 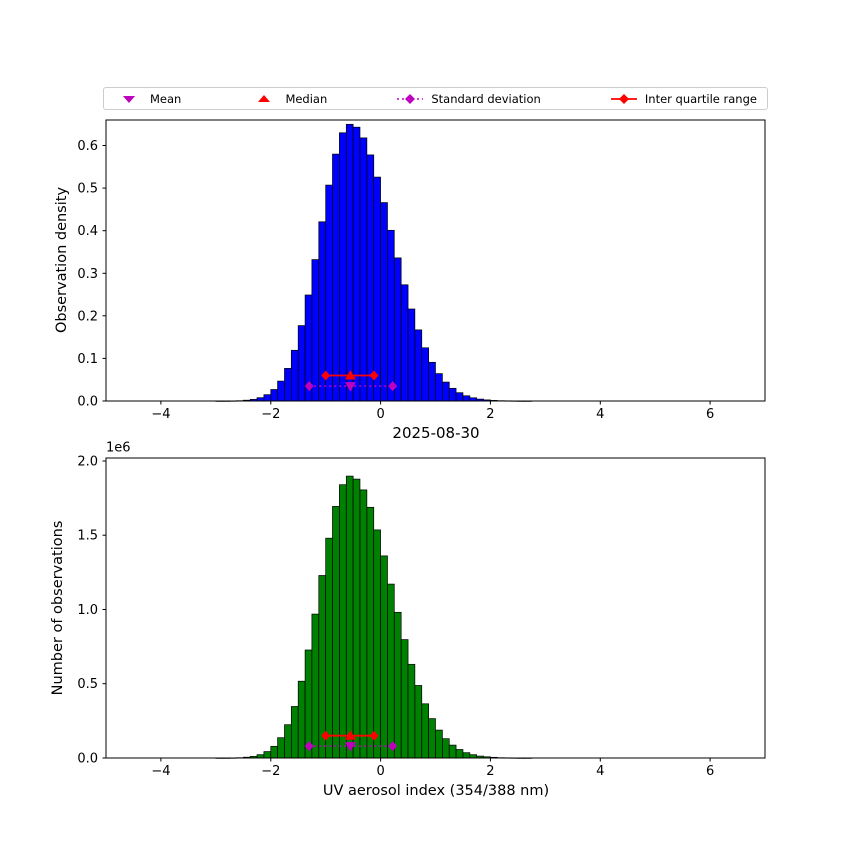 What do you see at coordinates (264, 99) in the screenshot?
I see `median-marker-icon` at bounding box center [264, 99].